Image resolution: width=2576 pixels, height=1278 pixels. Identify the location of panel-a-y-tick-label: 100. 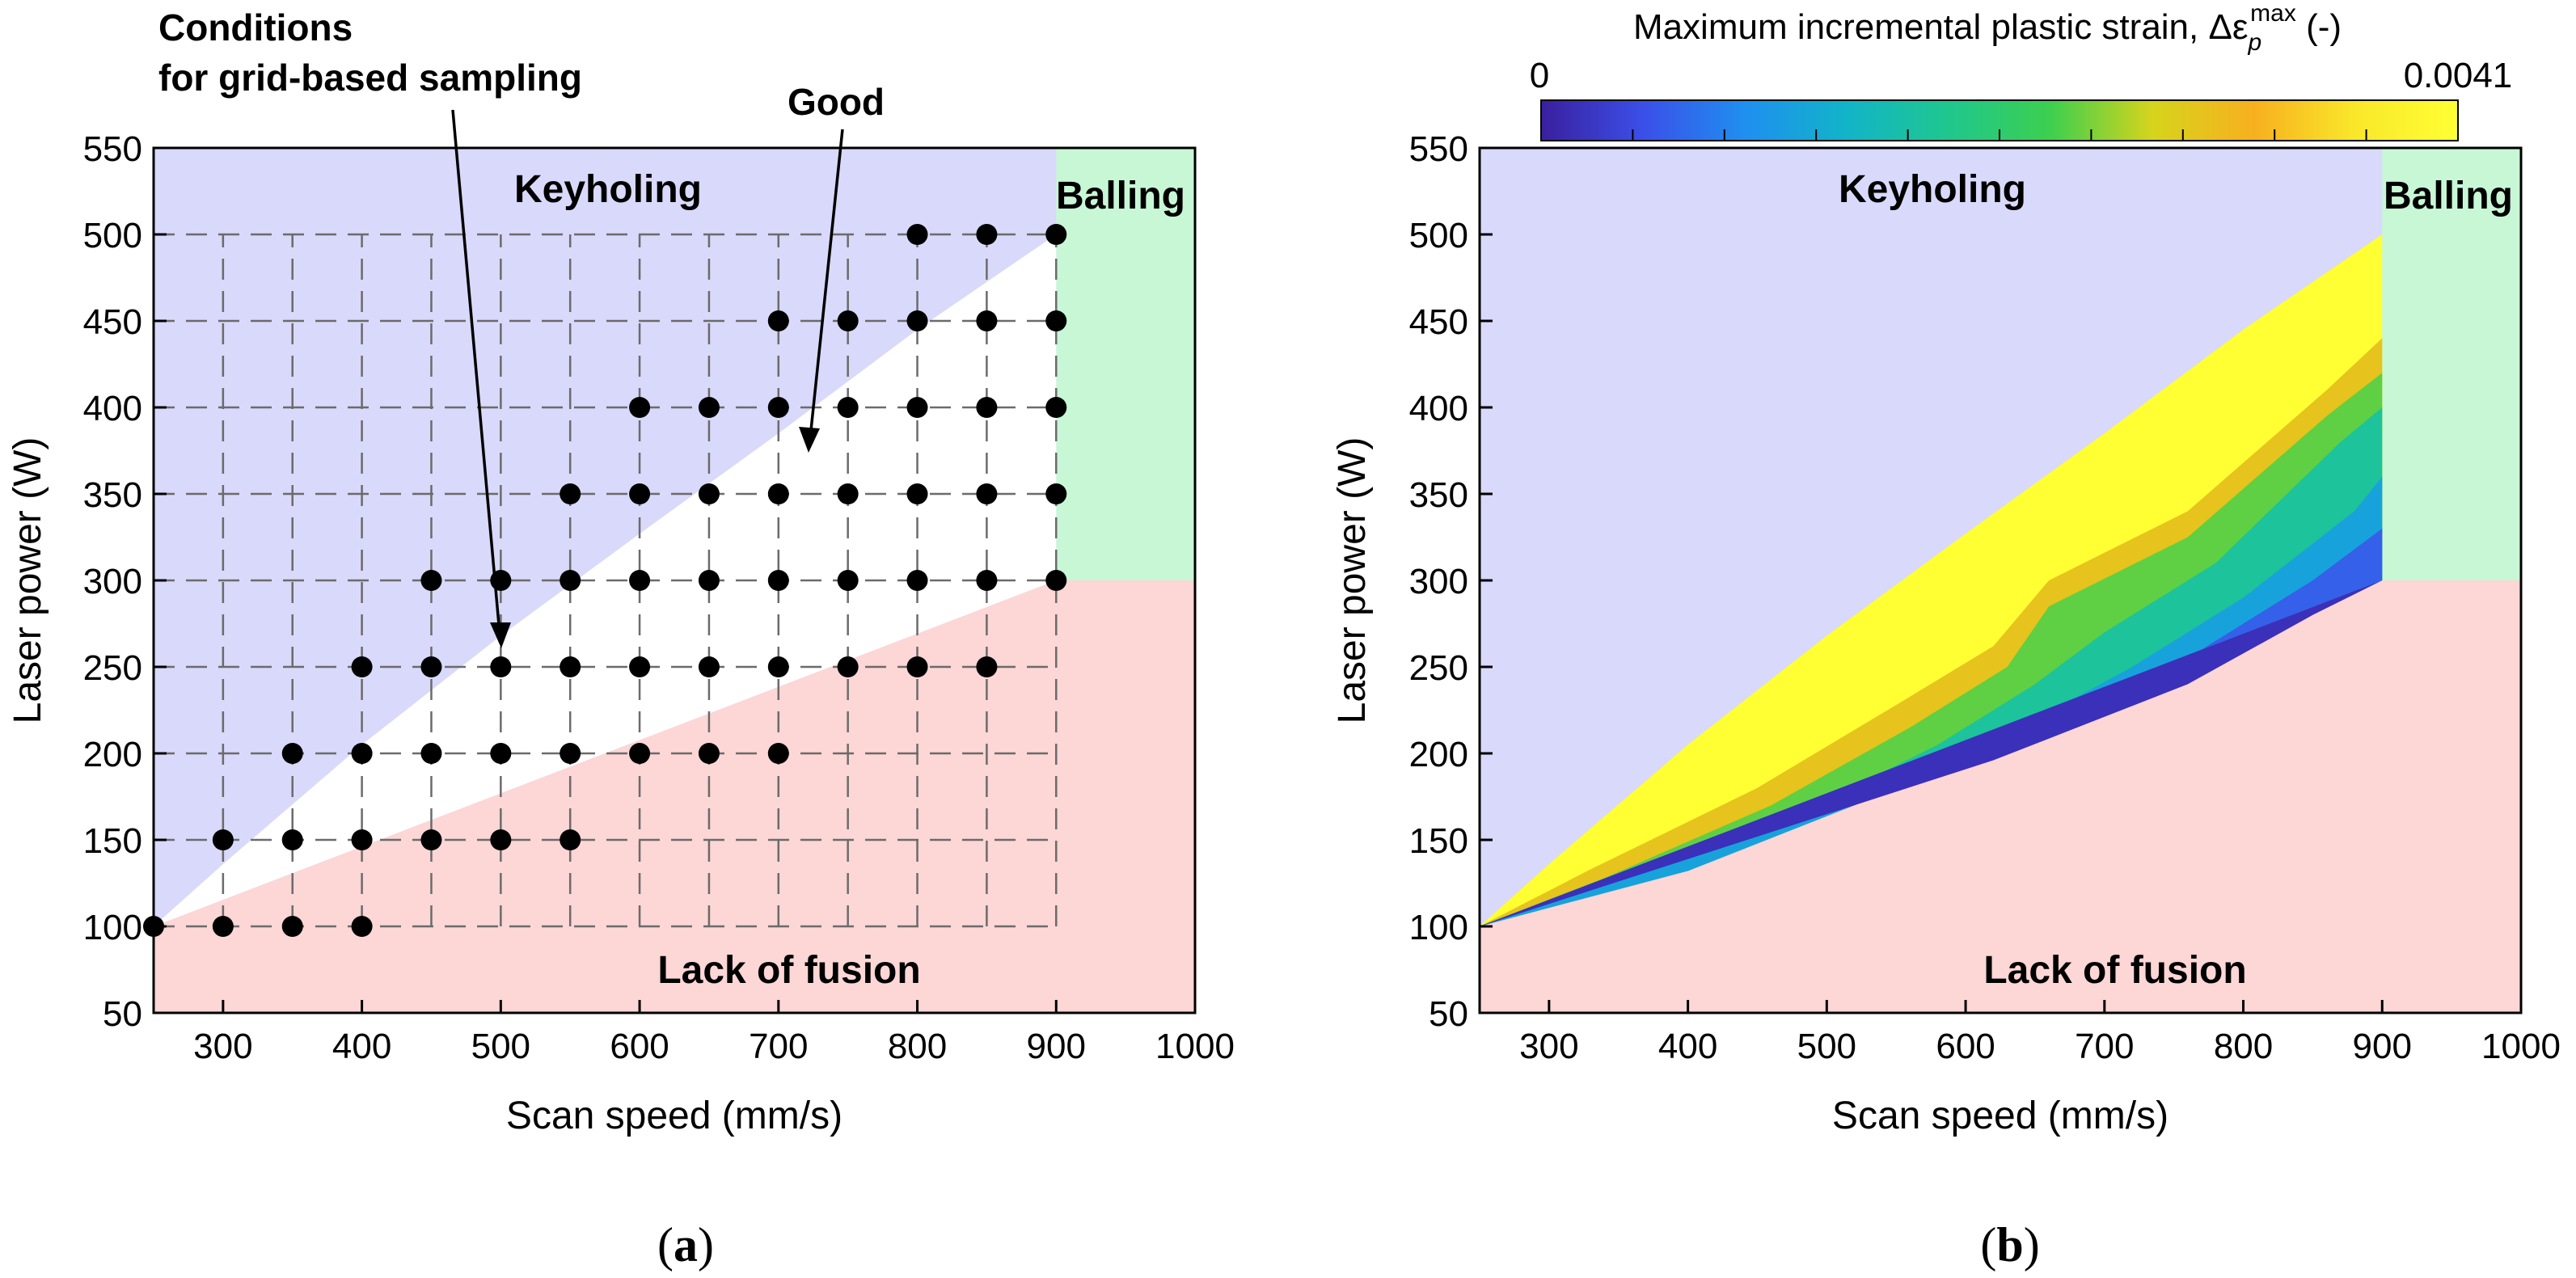
(112, 927).